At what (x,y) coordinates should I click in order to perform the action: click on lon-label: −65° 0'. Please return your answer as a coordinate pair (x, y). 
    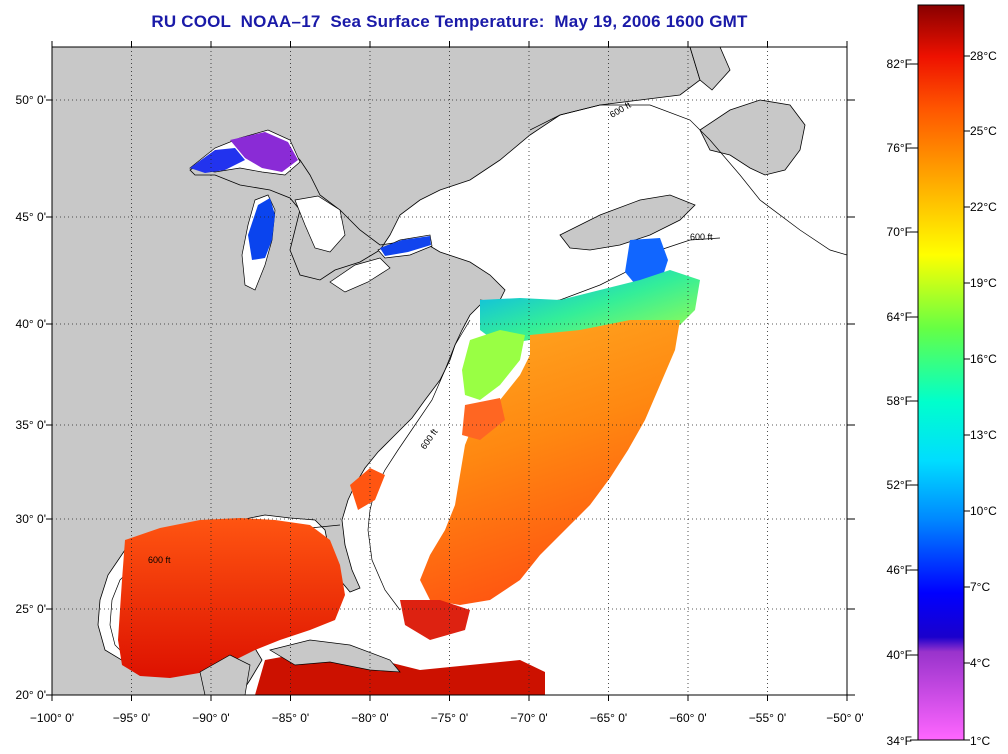
    Looking at the image, I should click on (608, 718).